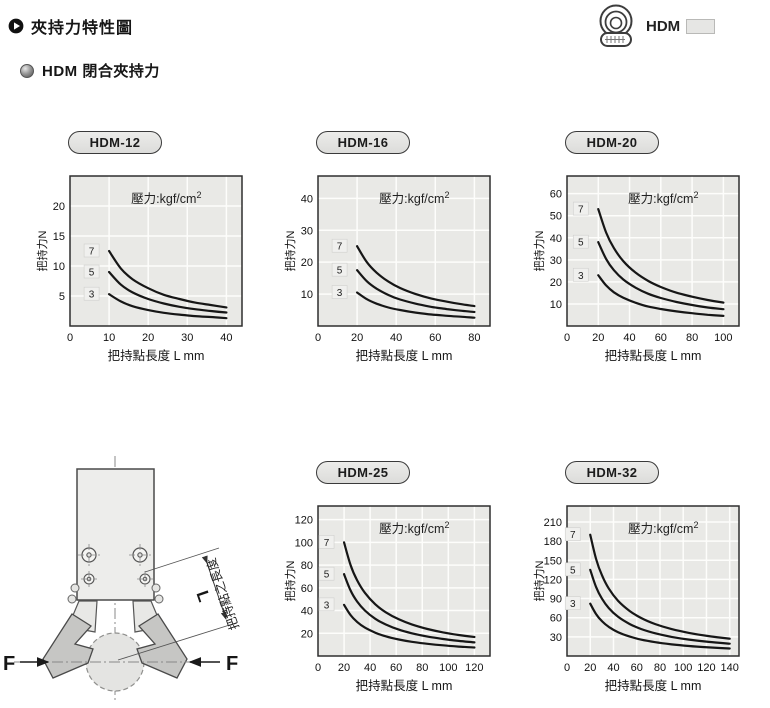 The image size is (770, 708). I want to click on y-tick-label: 100, so click(304, 543).